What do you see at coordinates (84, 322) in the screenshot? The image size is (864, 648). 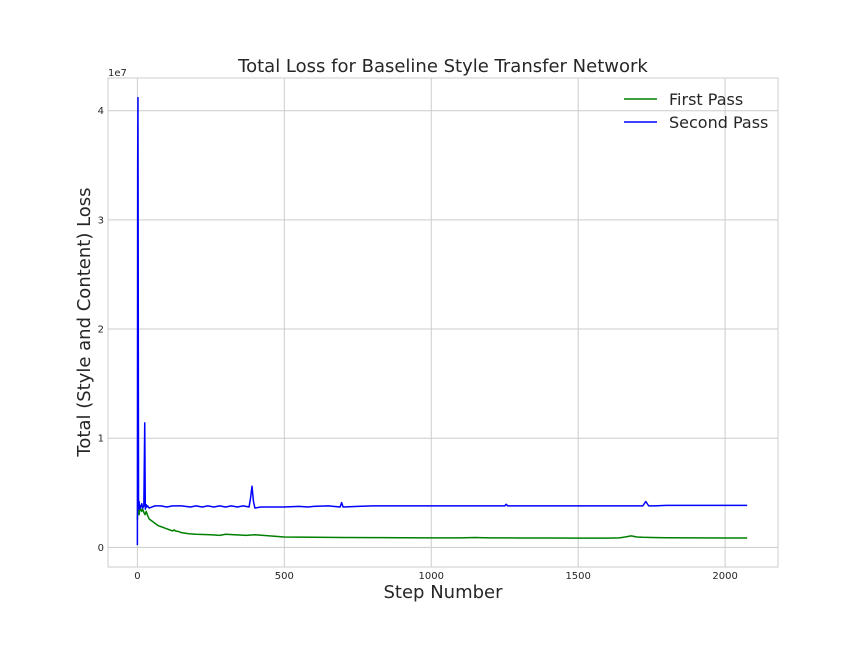 I see `y-axis-label: Total (Style and Content) Loss` at bounding box center [84, 322].